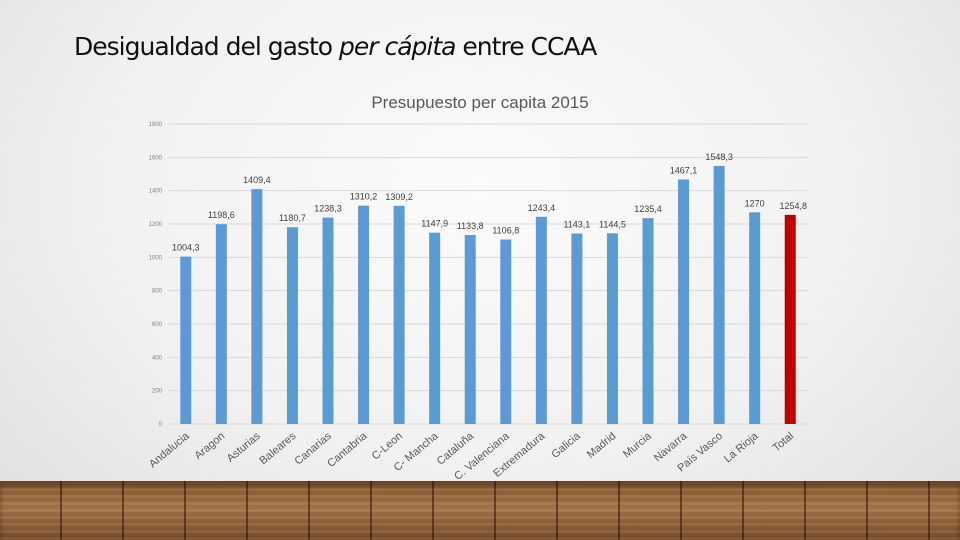 This screenshot has height=540, width=960. Describe the element at coordinates (206, 46) in the screenshot. I see `slide-title-start: Desigualdad del gasto` at that location.